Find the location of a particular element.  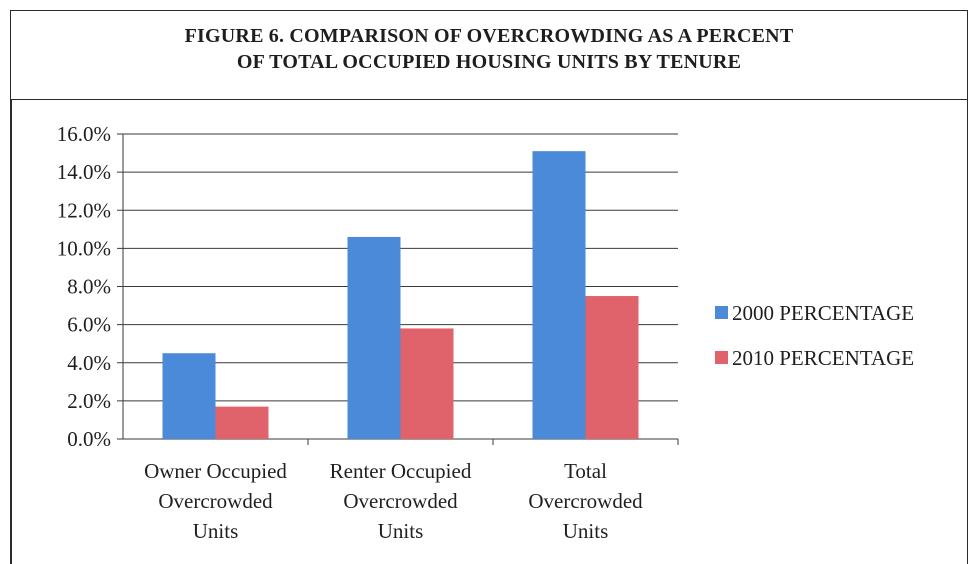

bar-2000-cat3 is located at coordinates (559, 295).